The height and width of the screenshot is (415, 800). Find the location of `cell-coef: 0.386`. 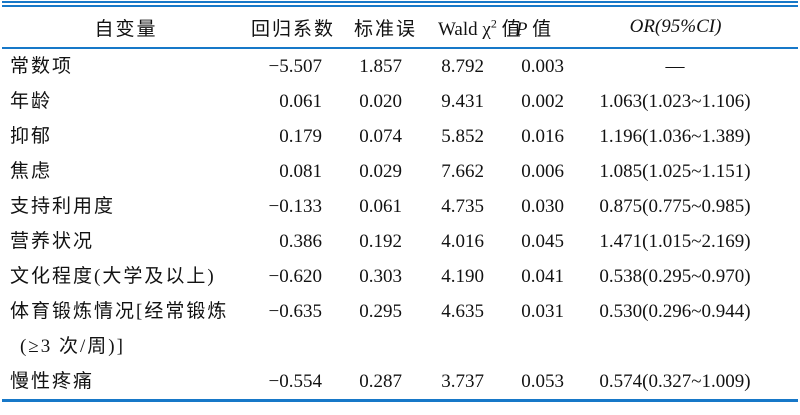

cell-coef: 0.386 is located at coordinates (300, 241).